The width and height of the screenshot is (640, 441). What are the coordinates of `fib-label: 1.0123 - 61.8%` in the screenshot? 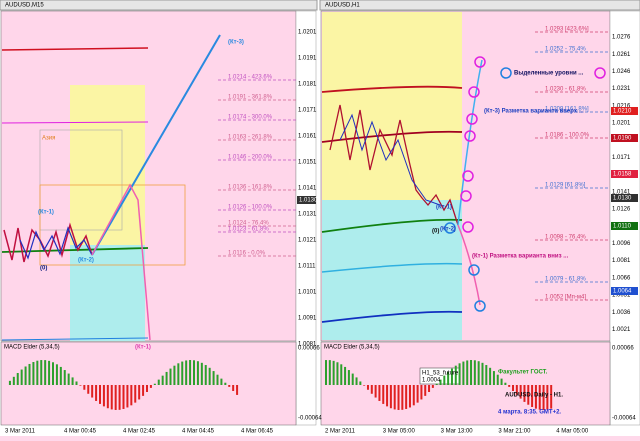 It's located at (248, 230).